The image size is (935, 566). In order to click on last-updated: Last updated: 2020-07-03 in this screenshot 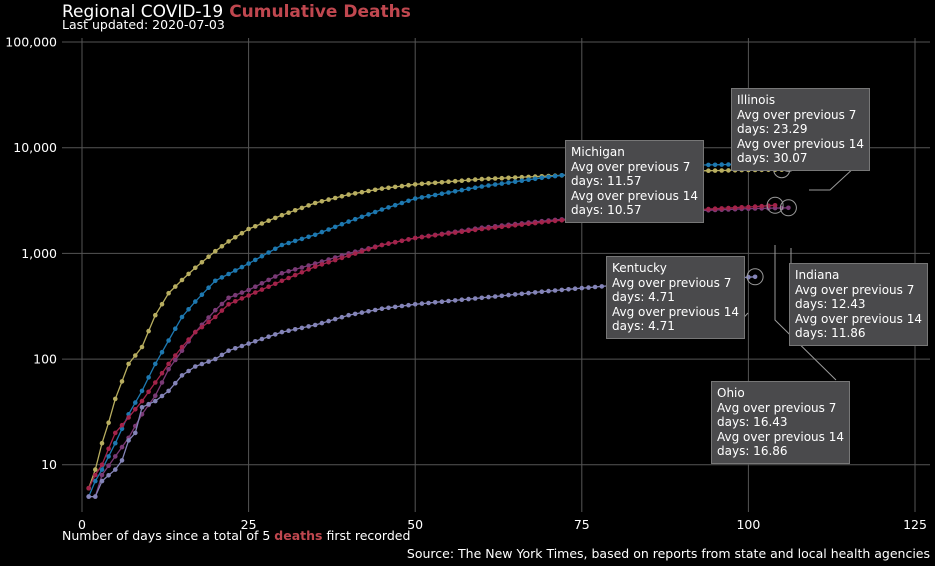, I will do `click(143, 24)`.